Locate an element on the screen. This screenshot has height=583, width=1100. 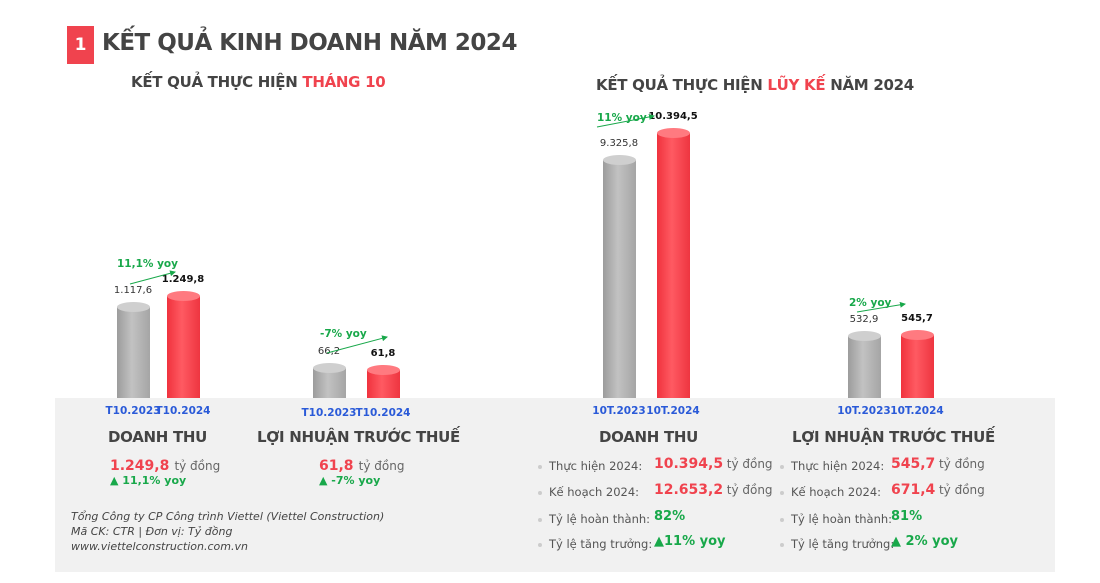
month-revenue-summary: 1.249,8 tỷ đồng ▲ 11,1% yoy is located at coordinates (165, 471).